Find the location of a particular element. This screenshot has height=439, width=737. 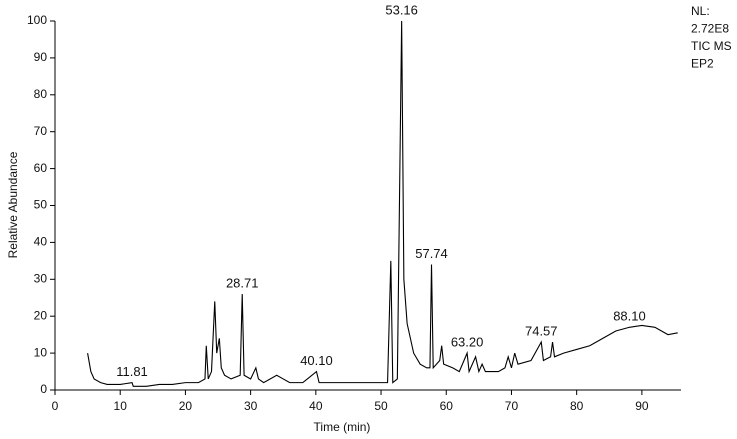

y-tick-label: 20 is located at coordinates (41, 315).